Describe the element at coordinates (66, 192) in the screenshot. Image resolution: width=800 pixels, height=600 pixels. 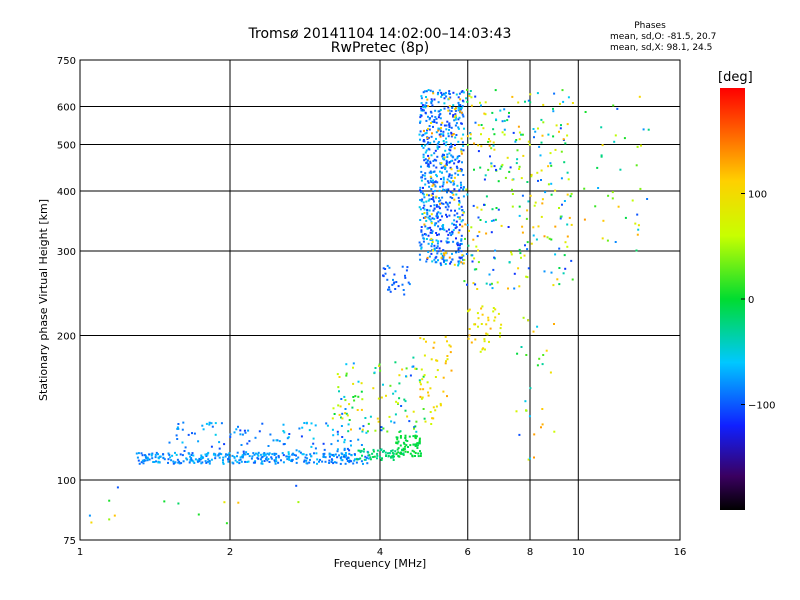
I see `y-tick-label: 400` at that location.